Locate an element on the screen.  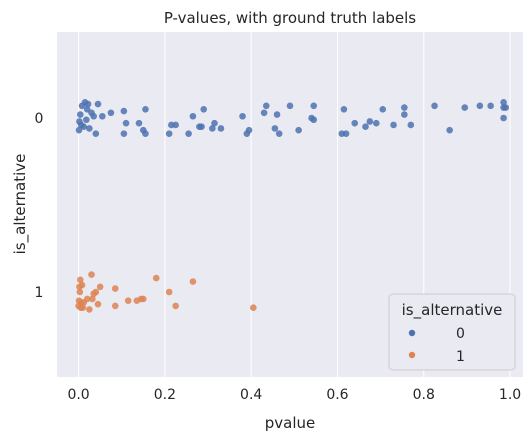
legend-label-1: 1 is located at coordinates (460, 357).